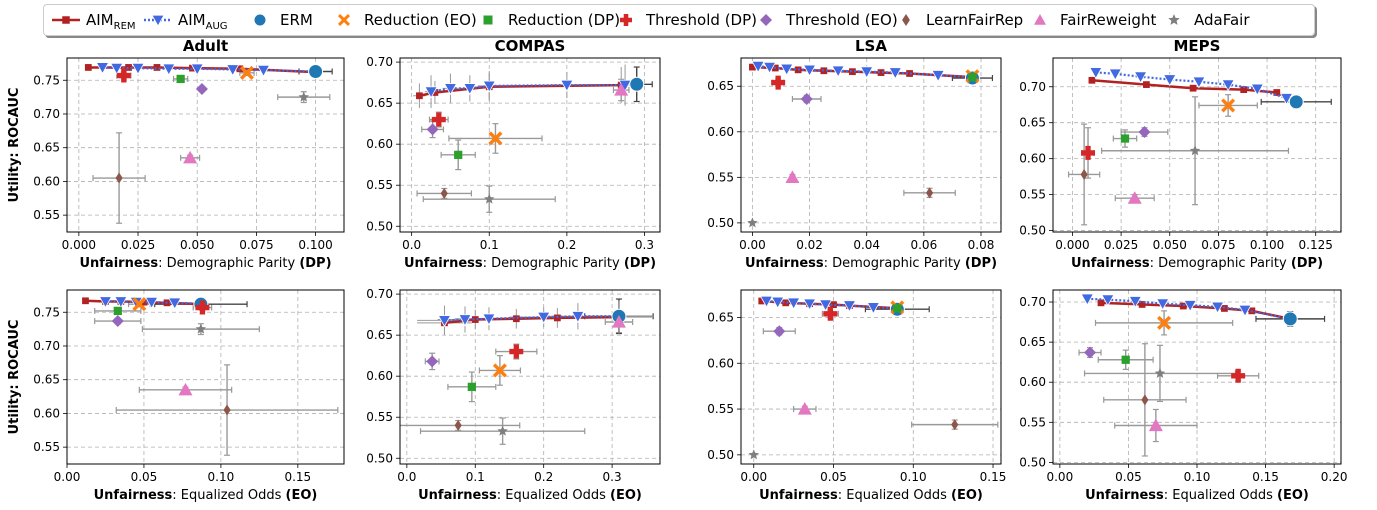 Image resolution: width=1377 pixels, height=510 pixels. What do you see at coordinates (612, 477) in the screenshot?
I see `x-tick-label: 0.3` at bounding box center [612, 477].